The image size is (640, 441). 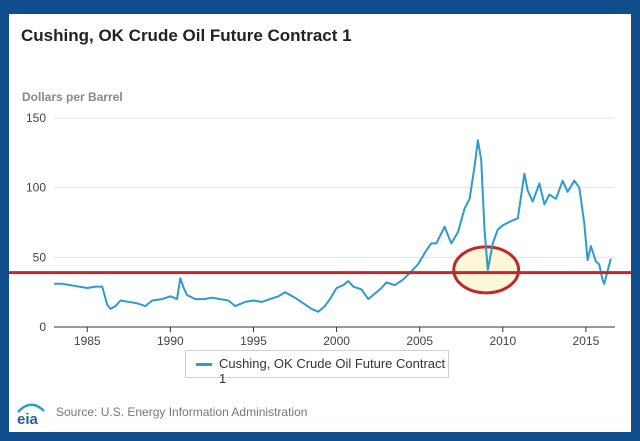 I want to click on eia-logo-text: eia, so click(x=28, y=418).